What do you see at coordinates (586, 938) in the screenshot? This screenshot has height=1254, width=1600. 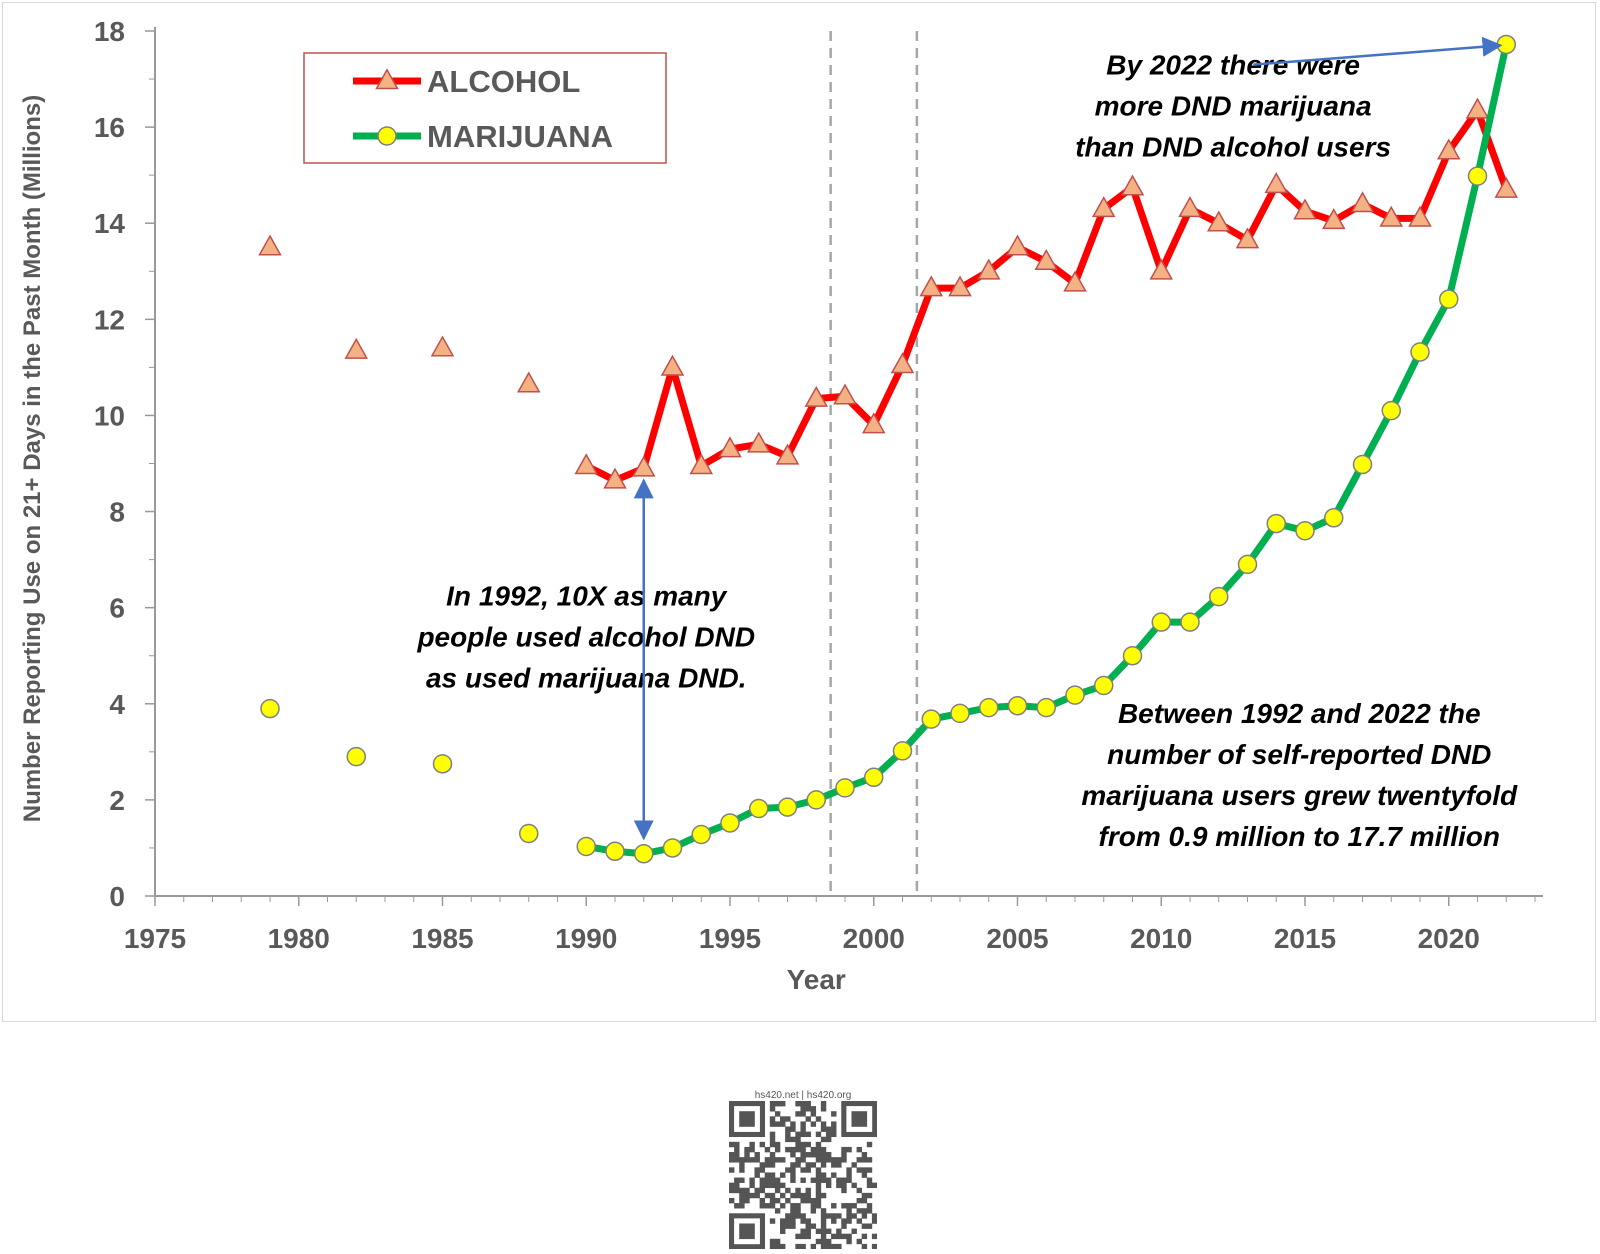 I see `x-tick-label: 1990` at bounding box center [586, 938].